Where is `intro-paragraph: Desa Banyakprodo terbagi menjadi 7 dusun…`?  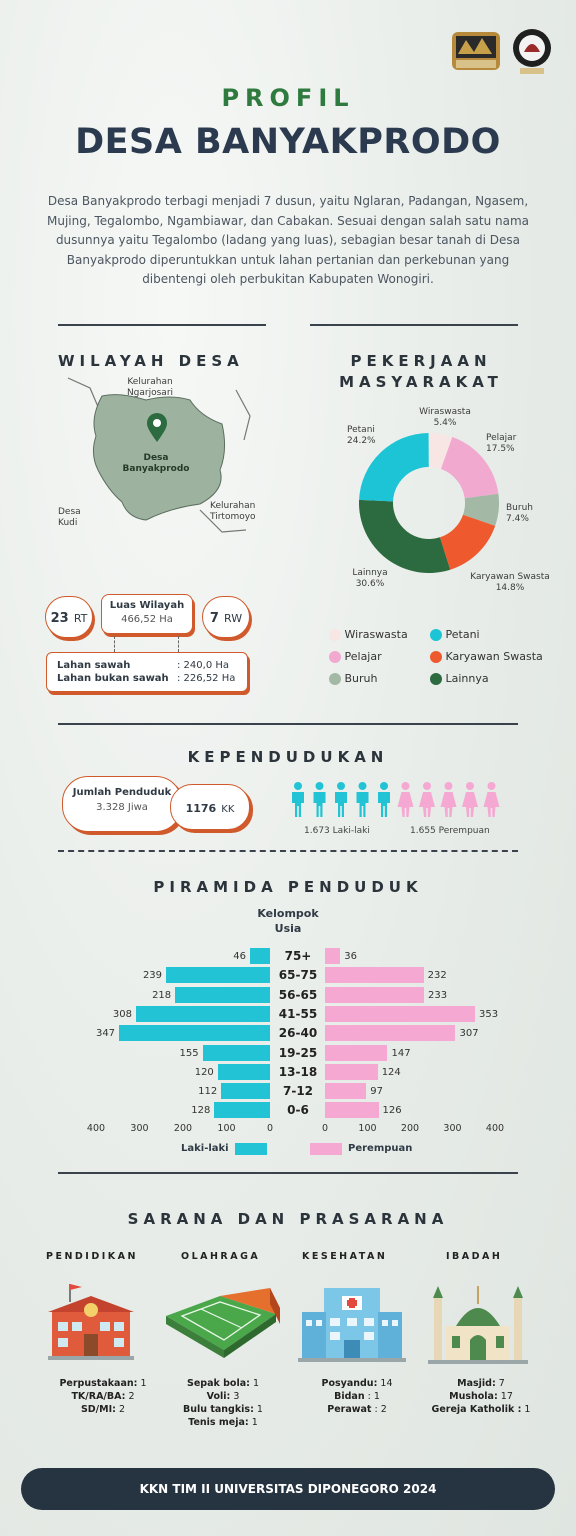 intro-paragraph: Desa Banyakprodo terbagi menjadi 7 dusun… is located at coordinates (288, 240).